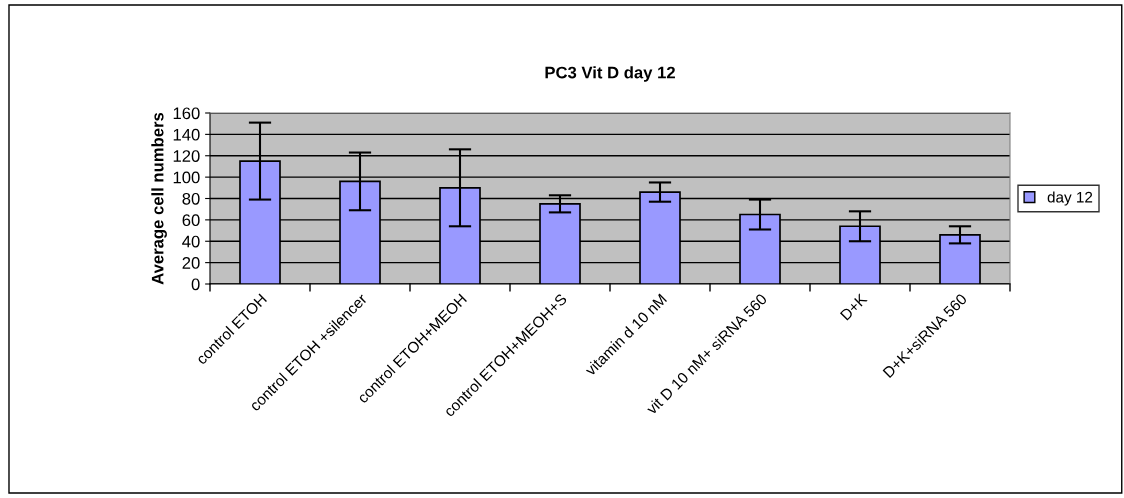 The width and height of the screenshot is (1124, 498). I want to click on y-tick-label: 120, so click(186, 156).